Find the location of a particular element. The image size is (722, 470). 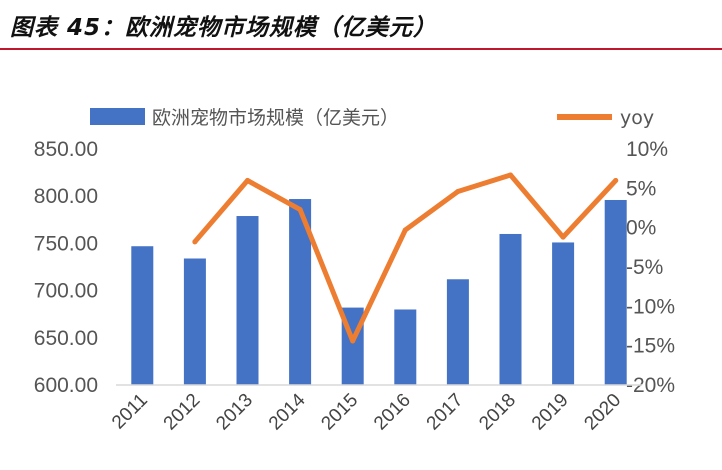

left-tick-label: 850.00 is located at coordinates (66, 149).